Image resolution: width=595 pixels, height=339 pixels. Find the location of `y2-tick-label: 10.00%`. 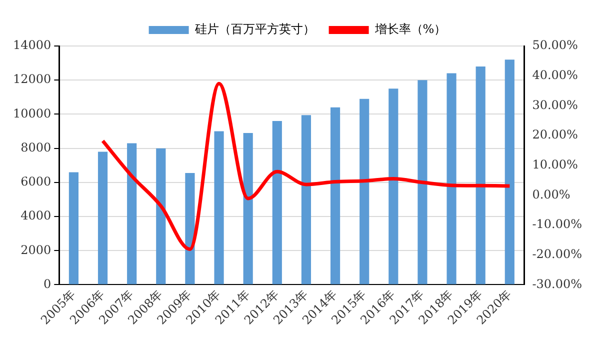

y2-tick-label: 10.00% is located at coordinates (555, 164).